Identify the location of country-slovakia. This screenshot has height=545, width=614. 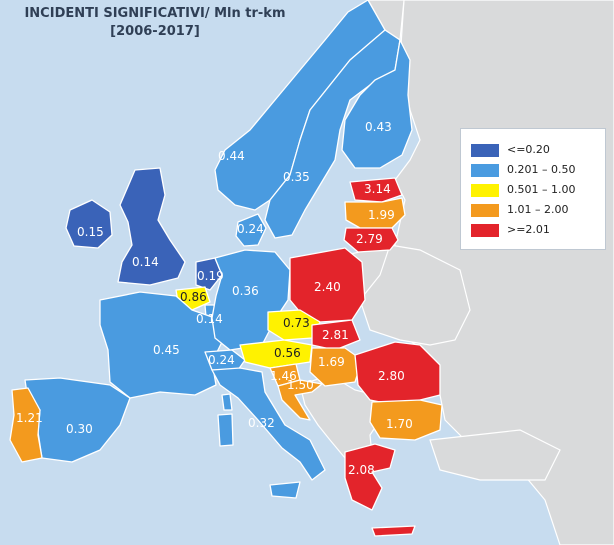
(336, 335).